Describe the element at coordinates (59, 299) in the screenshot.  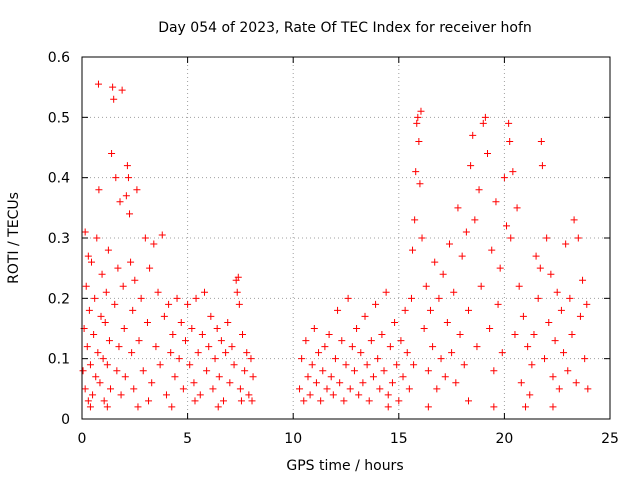
I see `y-tick-label: 0.2` at that location.